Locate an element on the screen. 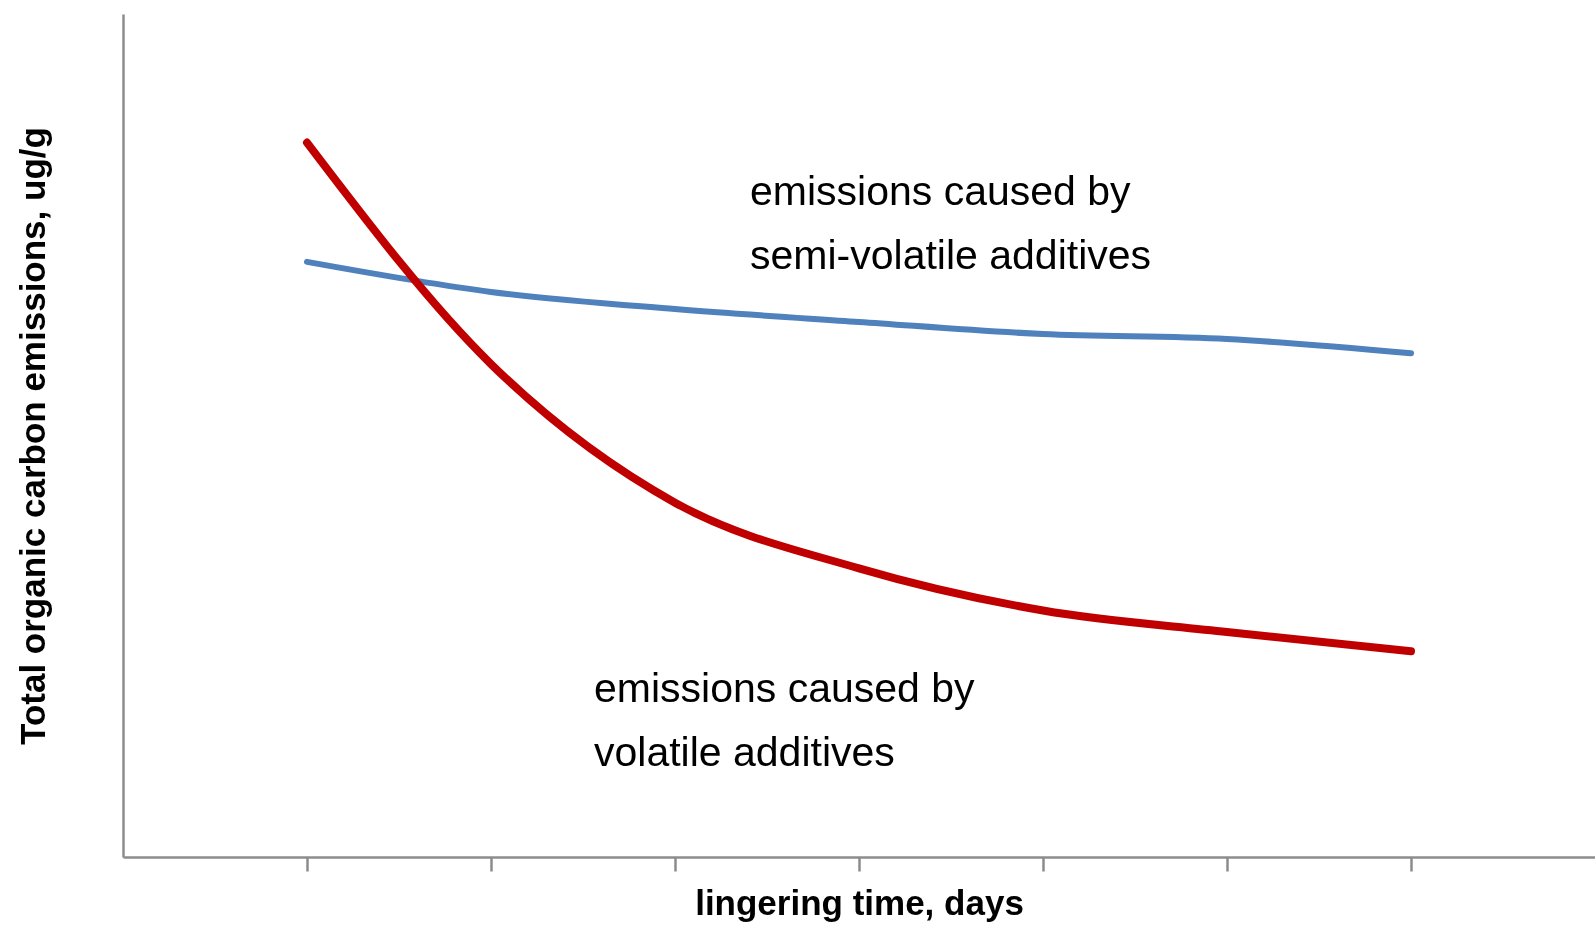 This screenshot has height=926, width=1595. annotation: emissions caused by volatile additives is located at coordinates (785, 720).